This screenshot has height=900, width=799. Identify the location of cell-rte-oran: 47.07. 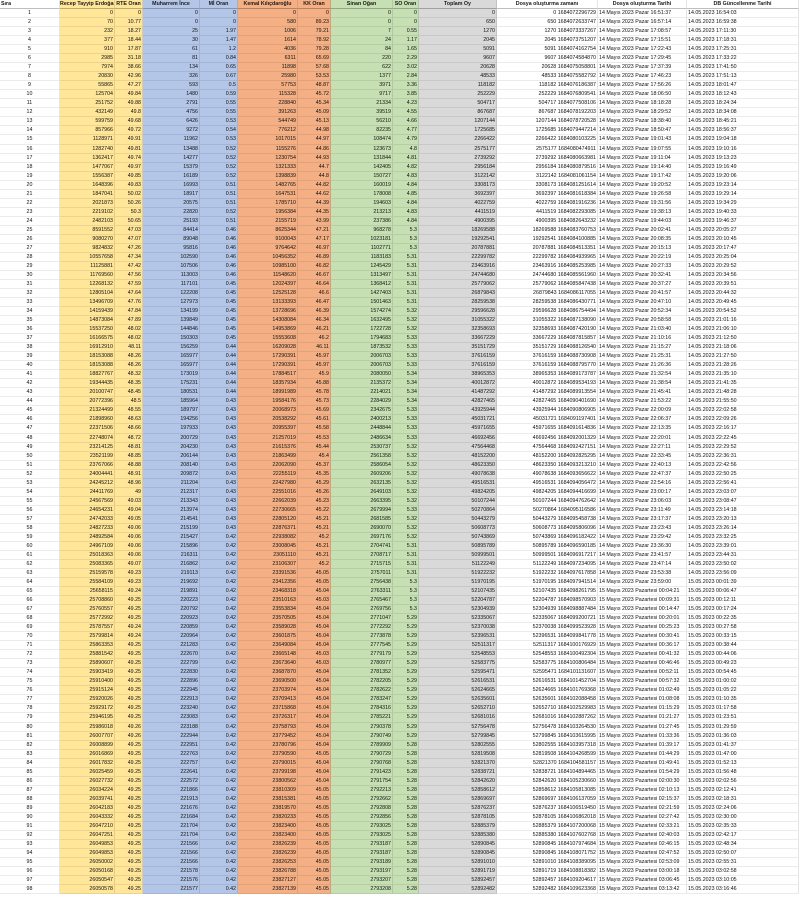
(129, 239).